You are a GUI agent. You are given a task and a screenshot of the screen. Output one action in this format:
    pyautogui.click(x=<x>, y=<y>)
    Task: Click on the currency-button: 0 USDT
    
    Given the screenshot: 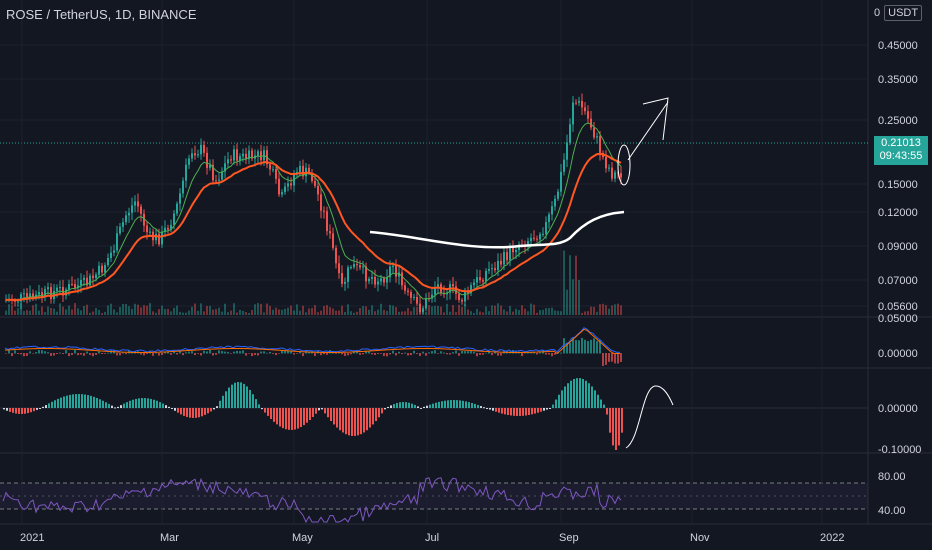 What is the action you would take?
    pyautogui.click(x=898, y=13)
    